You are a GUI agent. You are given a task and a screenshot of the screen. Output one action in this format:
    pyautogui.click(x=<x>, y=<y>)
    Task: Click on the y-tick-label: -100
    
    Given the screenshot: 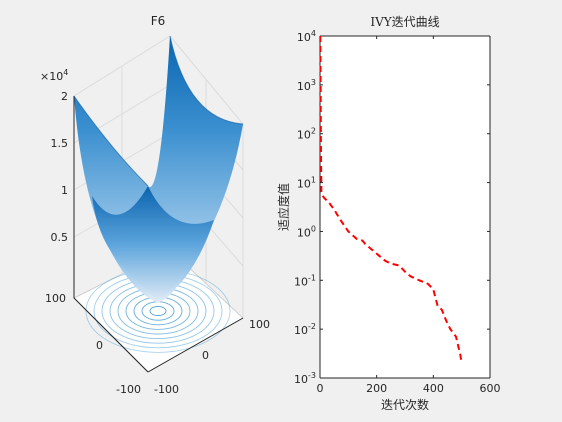 What is the action you would take?
    pyautogui.click(x=128, y=389)
    